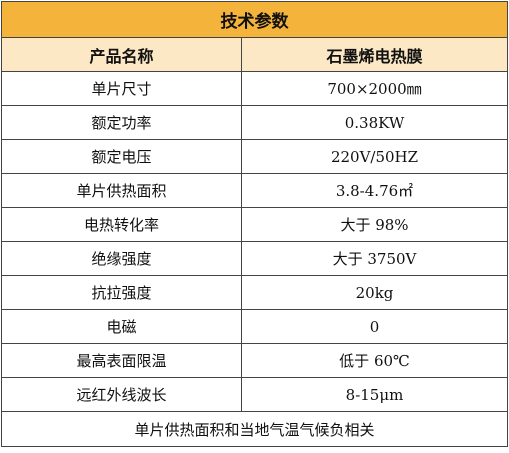 The height and width of the screenshot is (453, 509). I want to click on param-value: 低于 60℃, so click(374, 360).